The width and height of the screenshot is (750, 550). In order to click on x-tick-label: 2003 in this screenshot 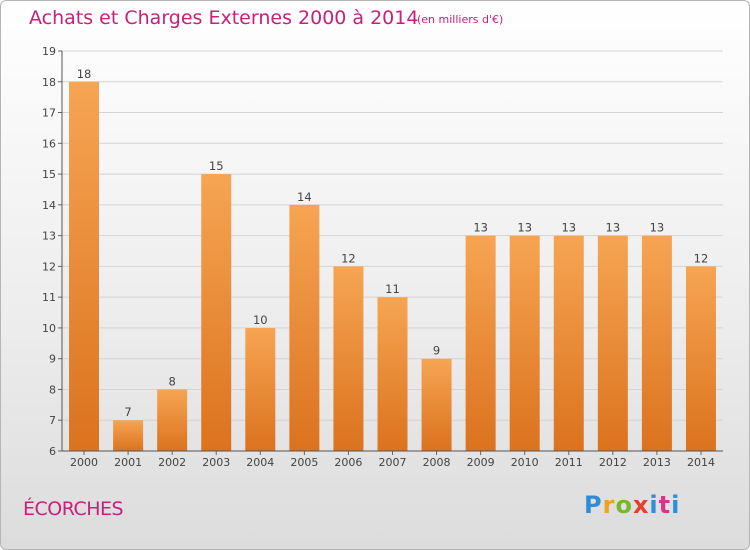, I will do `click(216, 462)`.